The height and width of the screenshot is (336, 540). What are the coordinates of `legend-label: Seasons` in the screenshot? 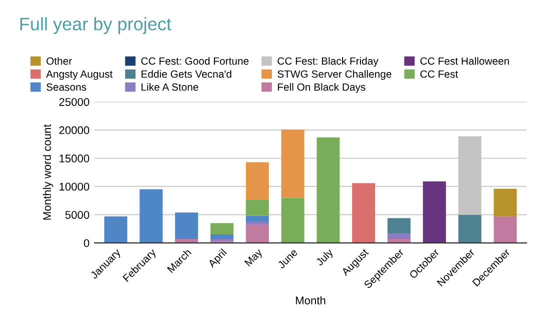 It's located at (66, 87).